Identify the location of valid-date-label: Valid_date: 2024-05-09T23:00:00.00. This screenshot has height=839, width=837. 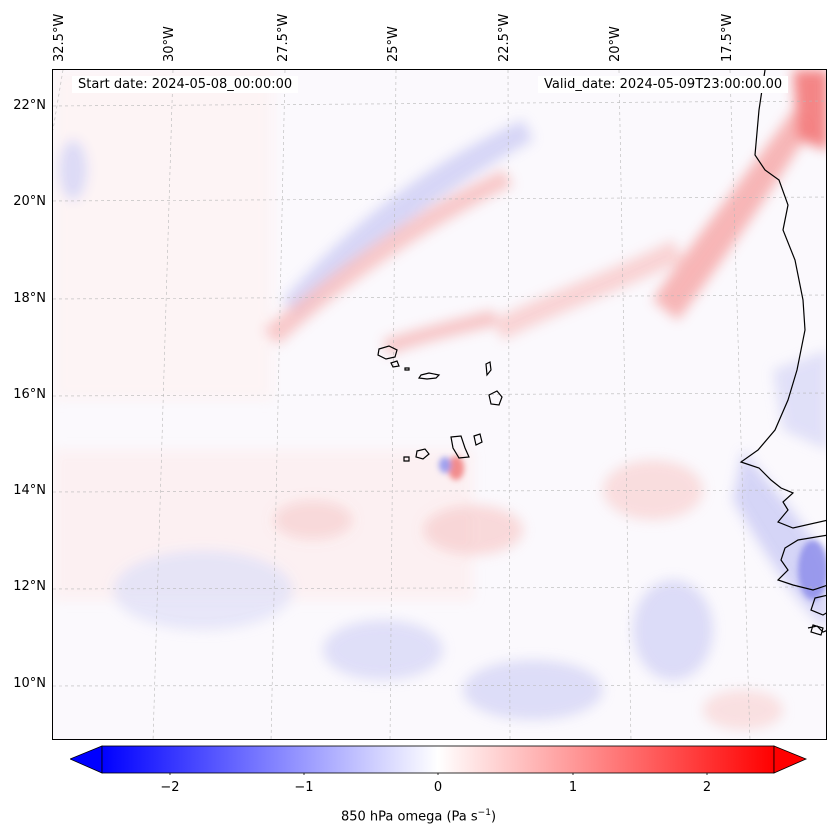
(663, 84).